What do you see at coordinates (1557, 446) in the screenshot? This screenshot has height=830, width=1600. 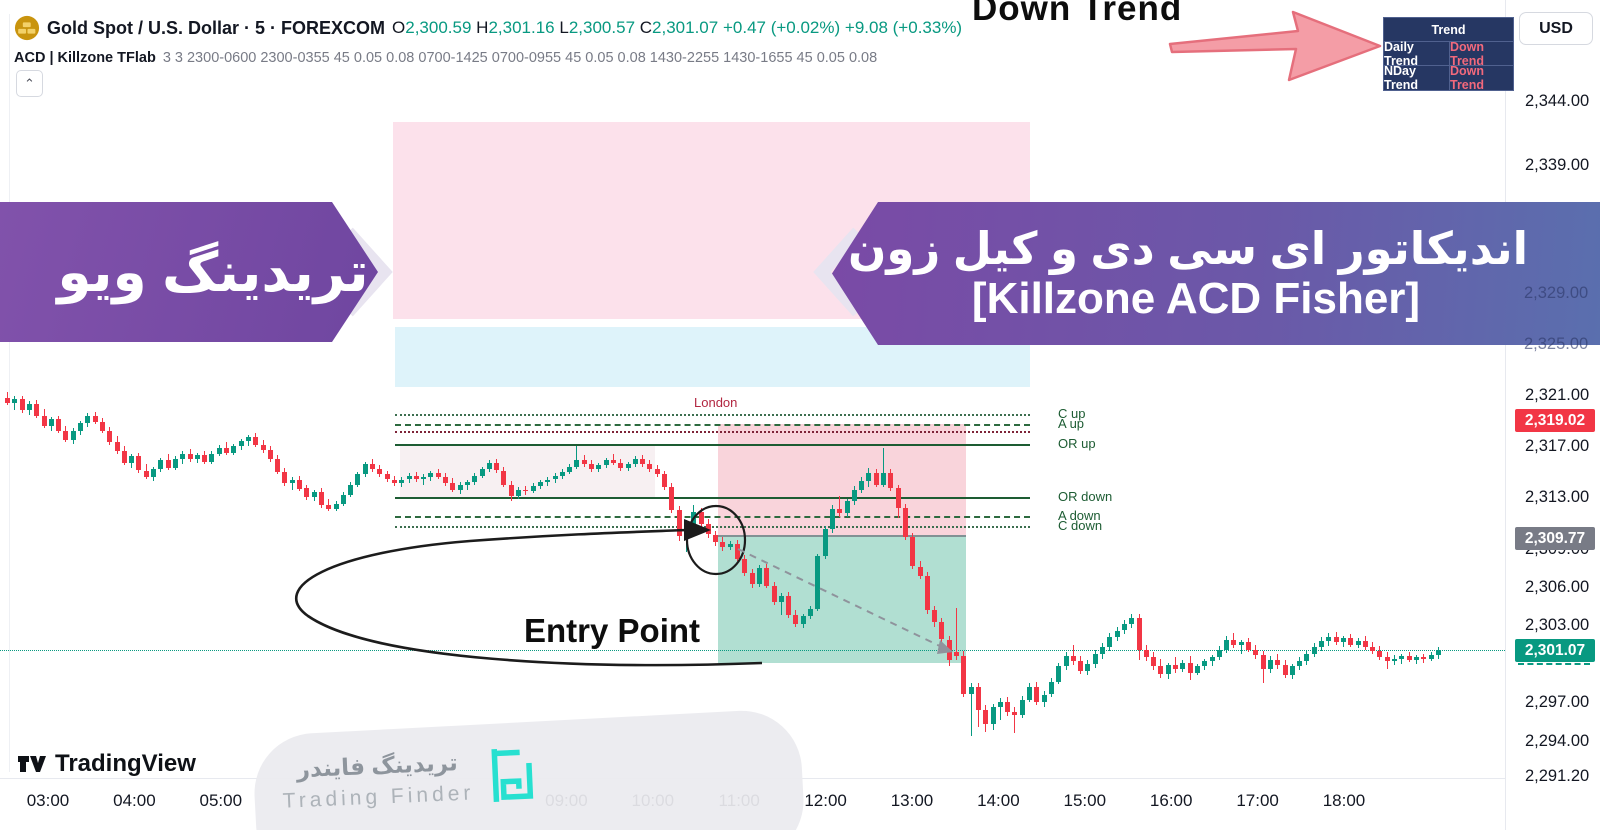 I see `price-axis-label: 2,317.00` at bounding box center [1557, 446].